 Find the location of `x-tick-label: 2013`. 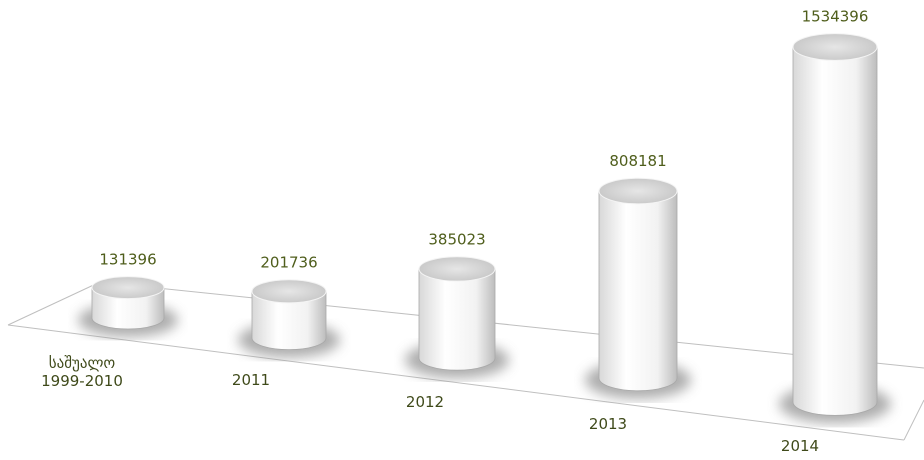

x-tick-label: 2013 is located at coordinates (608, 424).